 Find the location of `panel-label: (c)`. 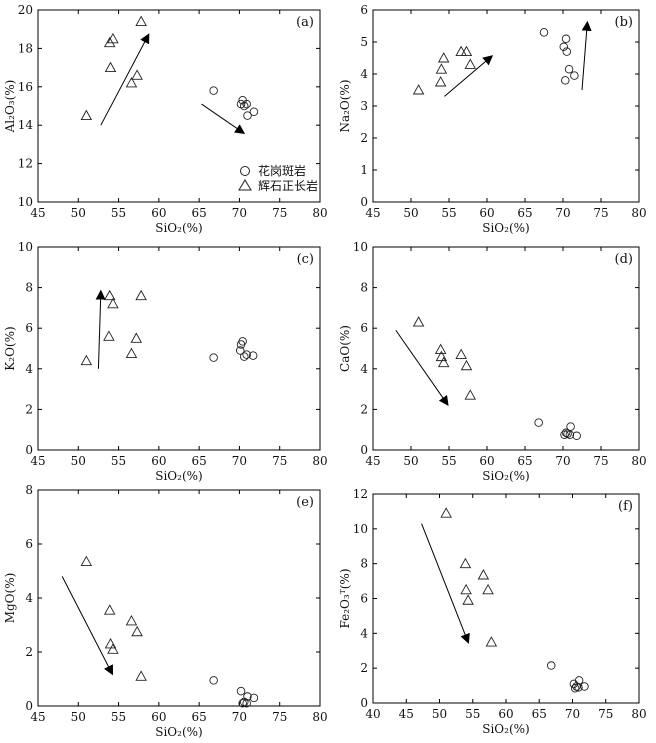

panel-label: (c) is located at coordinates (305, 259).